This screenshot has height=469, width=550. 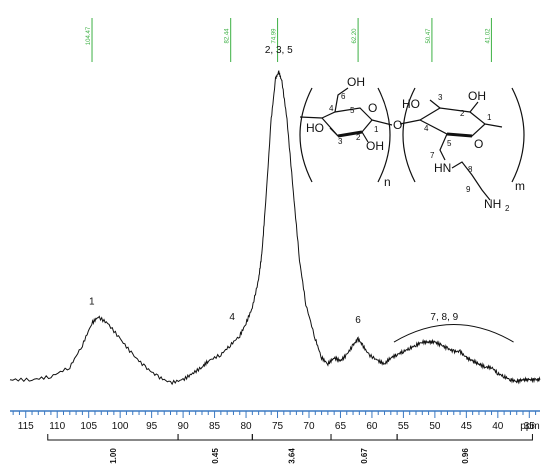 I want to click on left-num-2: 2, so click(x=358, y=137).